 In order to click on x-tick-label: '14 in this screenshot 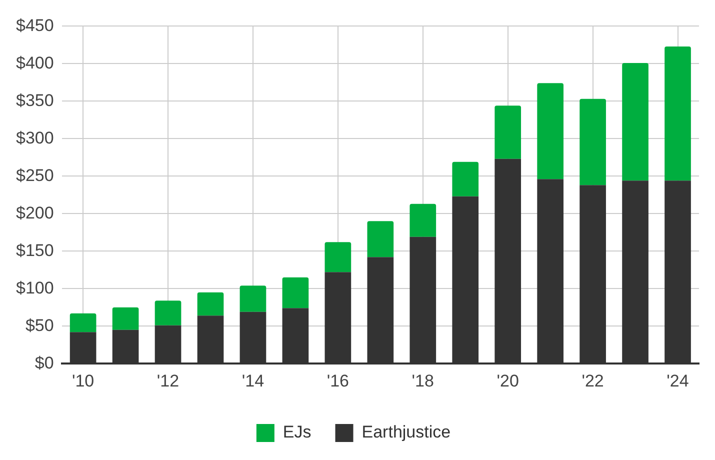, I will do `click(253, 380)`.